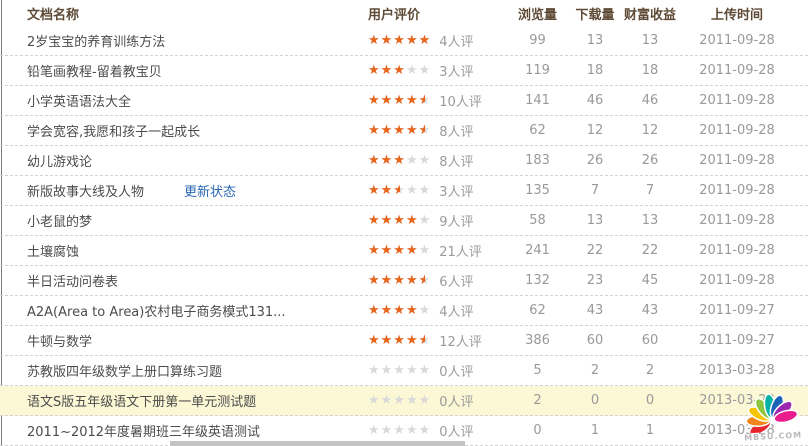  I want to click on views-value: 0, so click(537, 430).